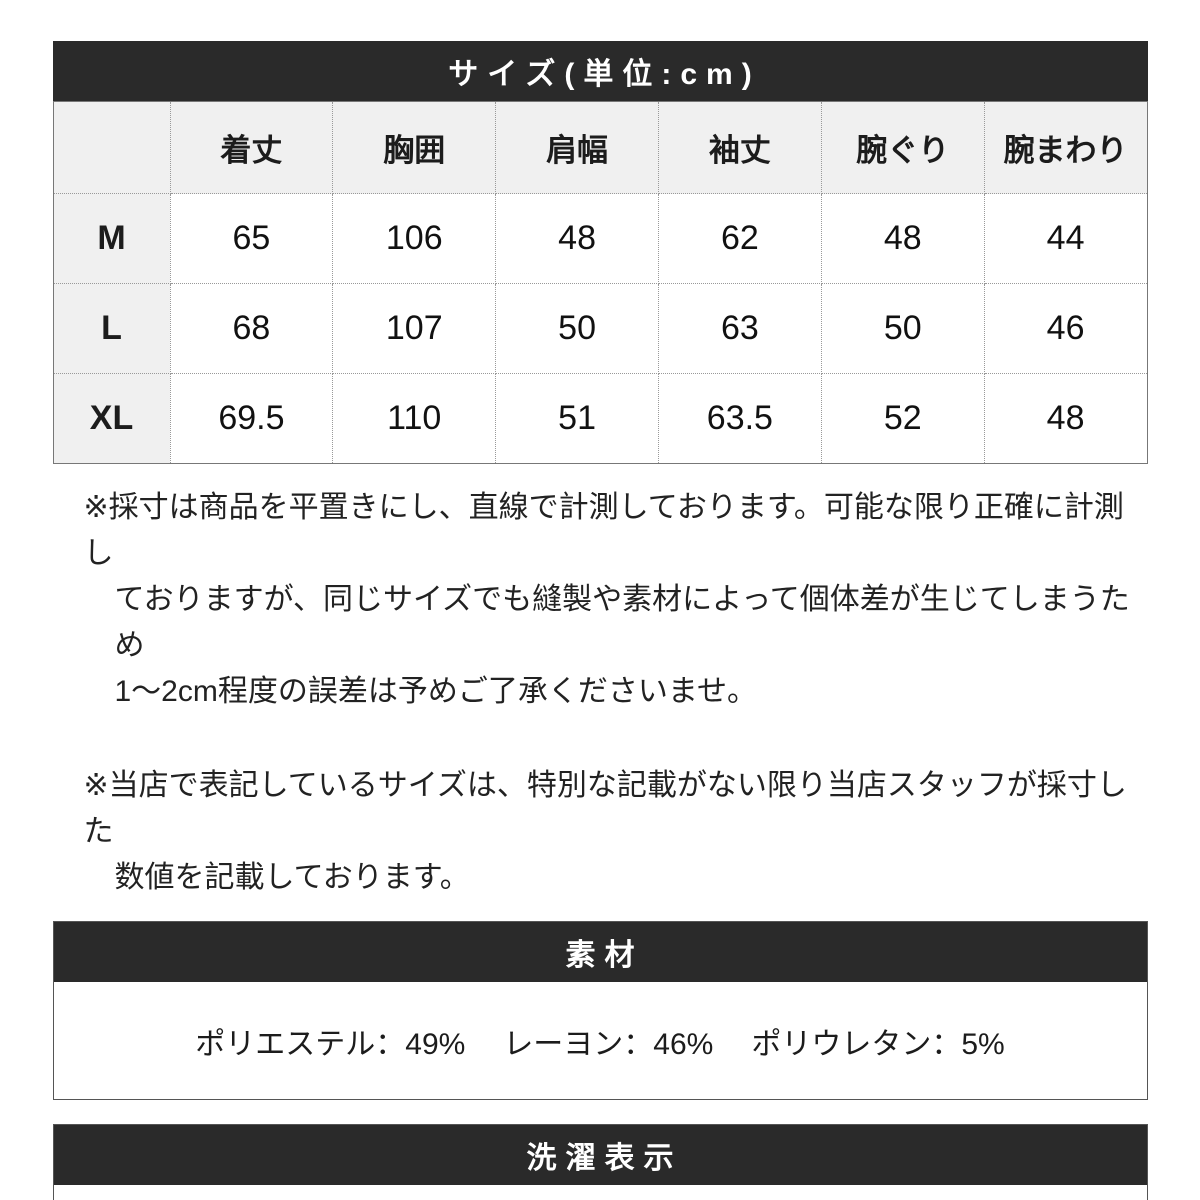 The width and height of the screenshot is (1200, 1200). Describe the element at coordinates (330, 1044) in the screenshot. I see `material-item: ポリエステル：49%` at that location.